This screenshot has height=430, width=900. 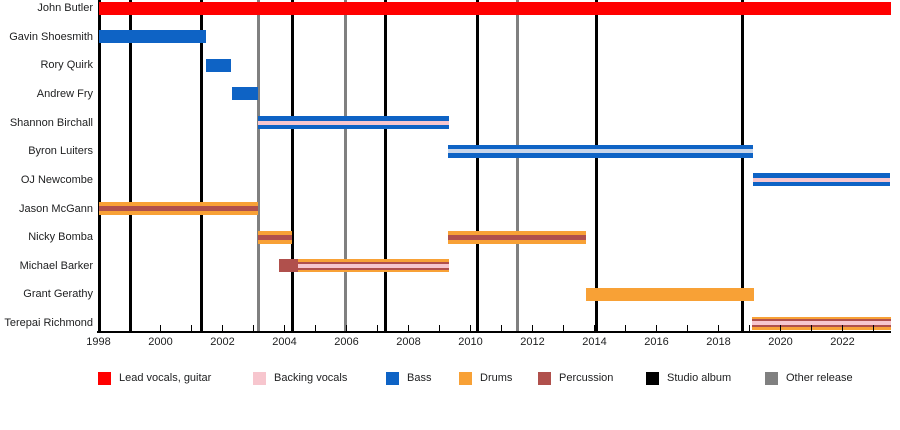 I want to click on legend-item-bass: Bass, so click(x=461, y=379).